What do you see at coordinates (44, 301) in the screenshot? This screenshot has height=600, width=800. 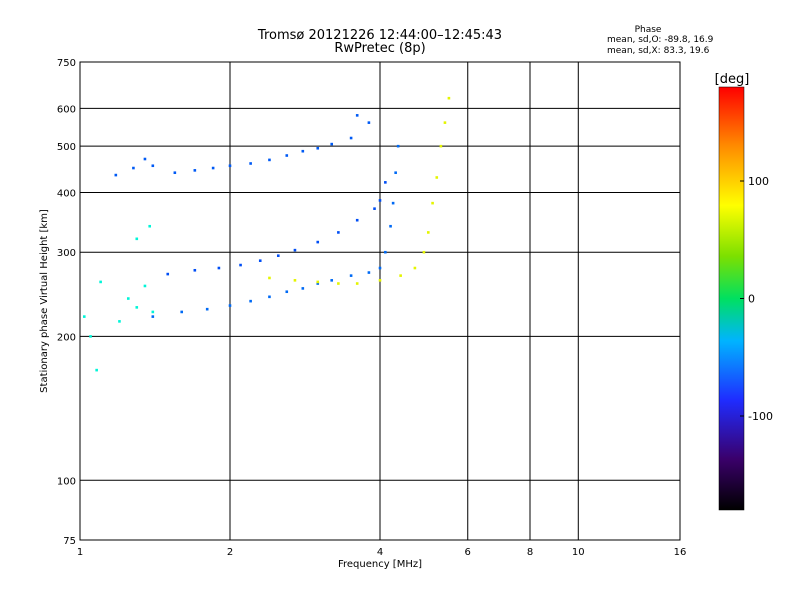 I see `y-axis-label: Stationary phase Virtual Height [km]` at bounding box center [44, 301].